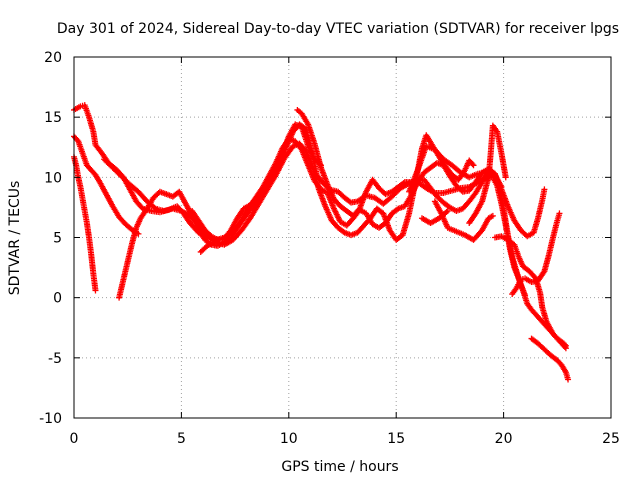  I want to click on y-tick-label: -10, so click(50, 419).